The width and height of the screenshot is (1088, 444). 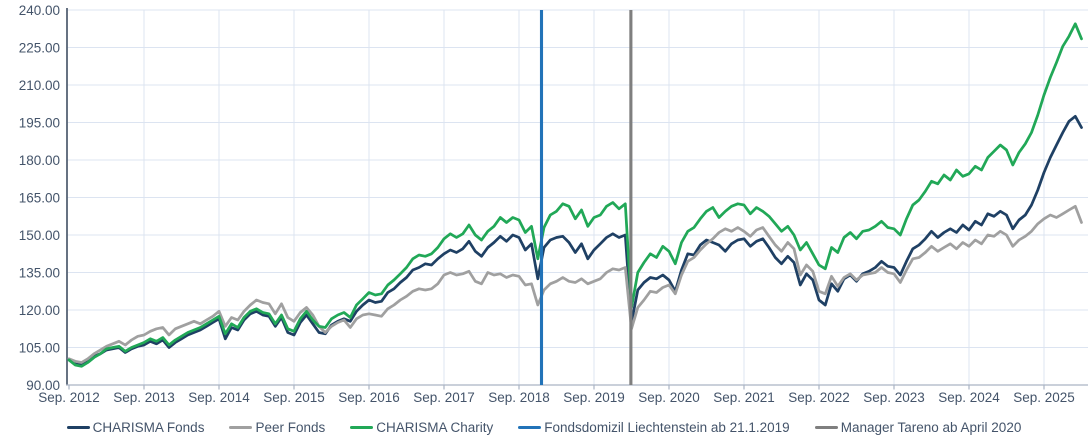 I want to click on y-axis-label: 135.00, so click(x=39, y=272).